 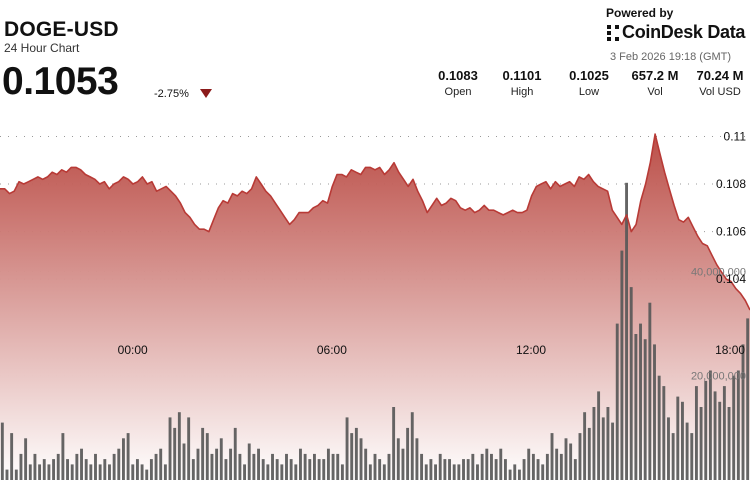 I want to click on chart-subtitle: 24 Hour Chart, so click(x=42, y=48).